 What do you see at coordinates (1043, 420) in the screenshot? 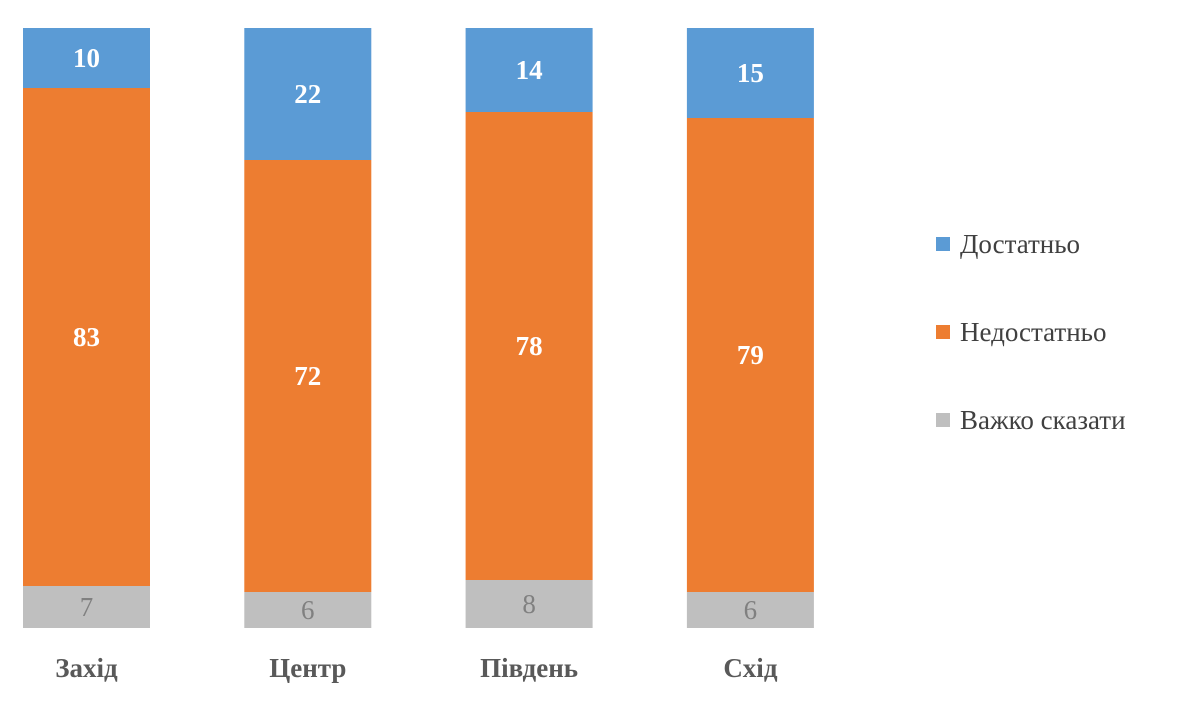
I see `legend-label: Важко сказати` at bounding box center [1043, 420].